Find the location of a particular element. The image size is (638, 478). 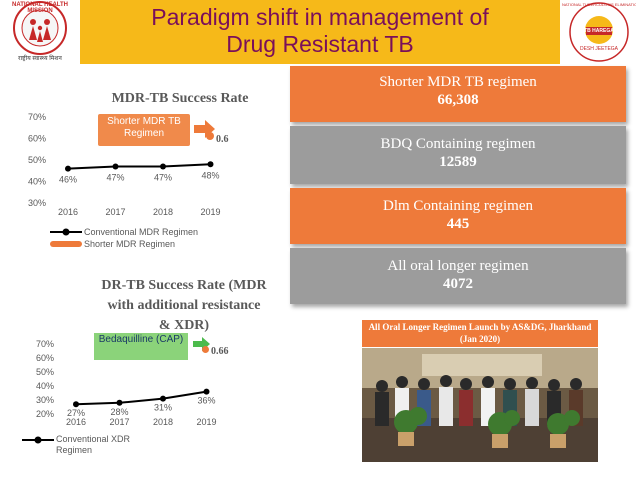

legend-label: Conventional MDR Regimen is located at coordinates (141, 232).